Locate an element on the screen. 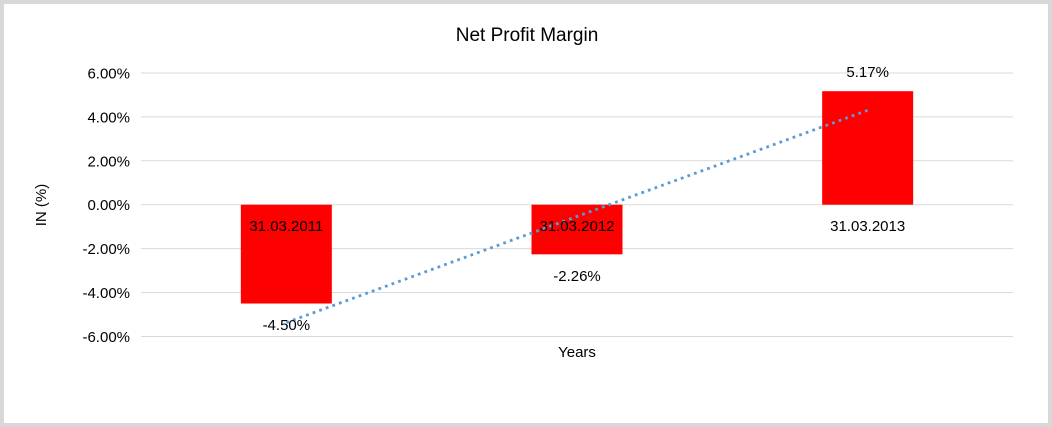  category-axis-labels: 31.03.2011 31.03.2012 31.03.2013 is located at coordinates (577, 226).